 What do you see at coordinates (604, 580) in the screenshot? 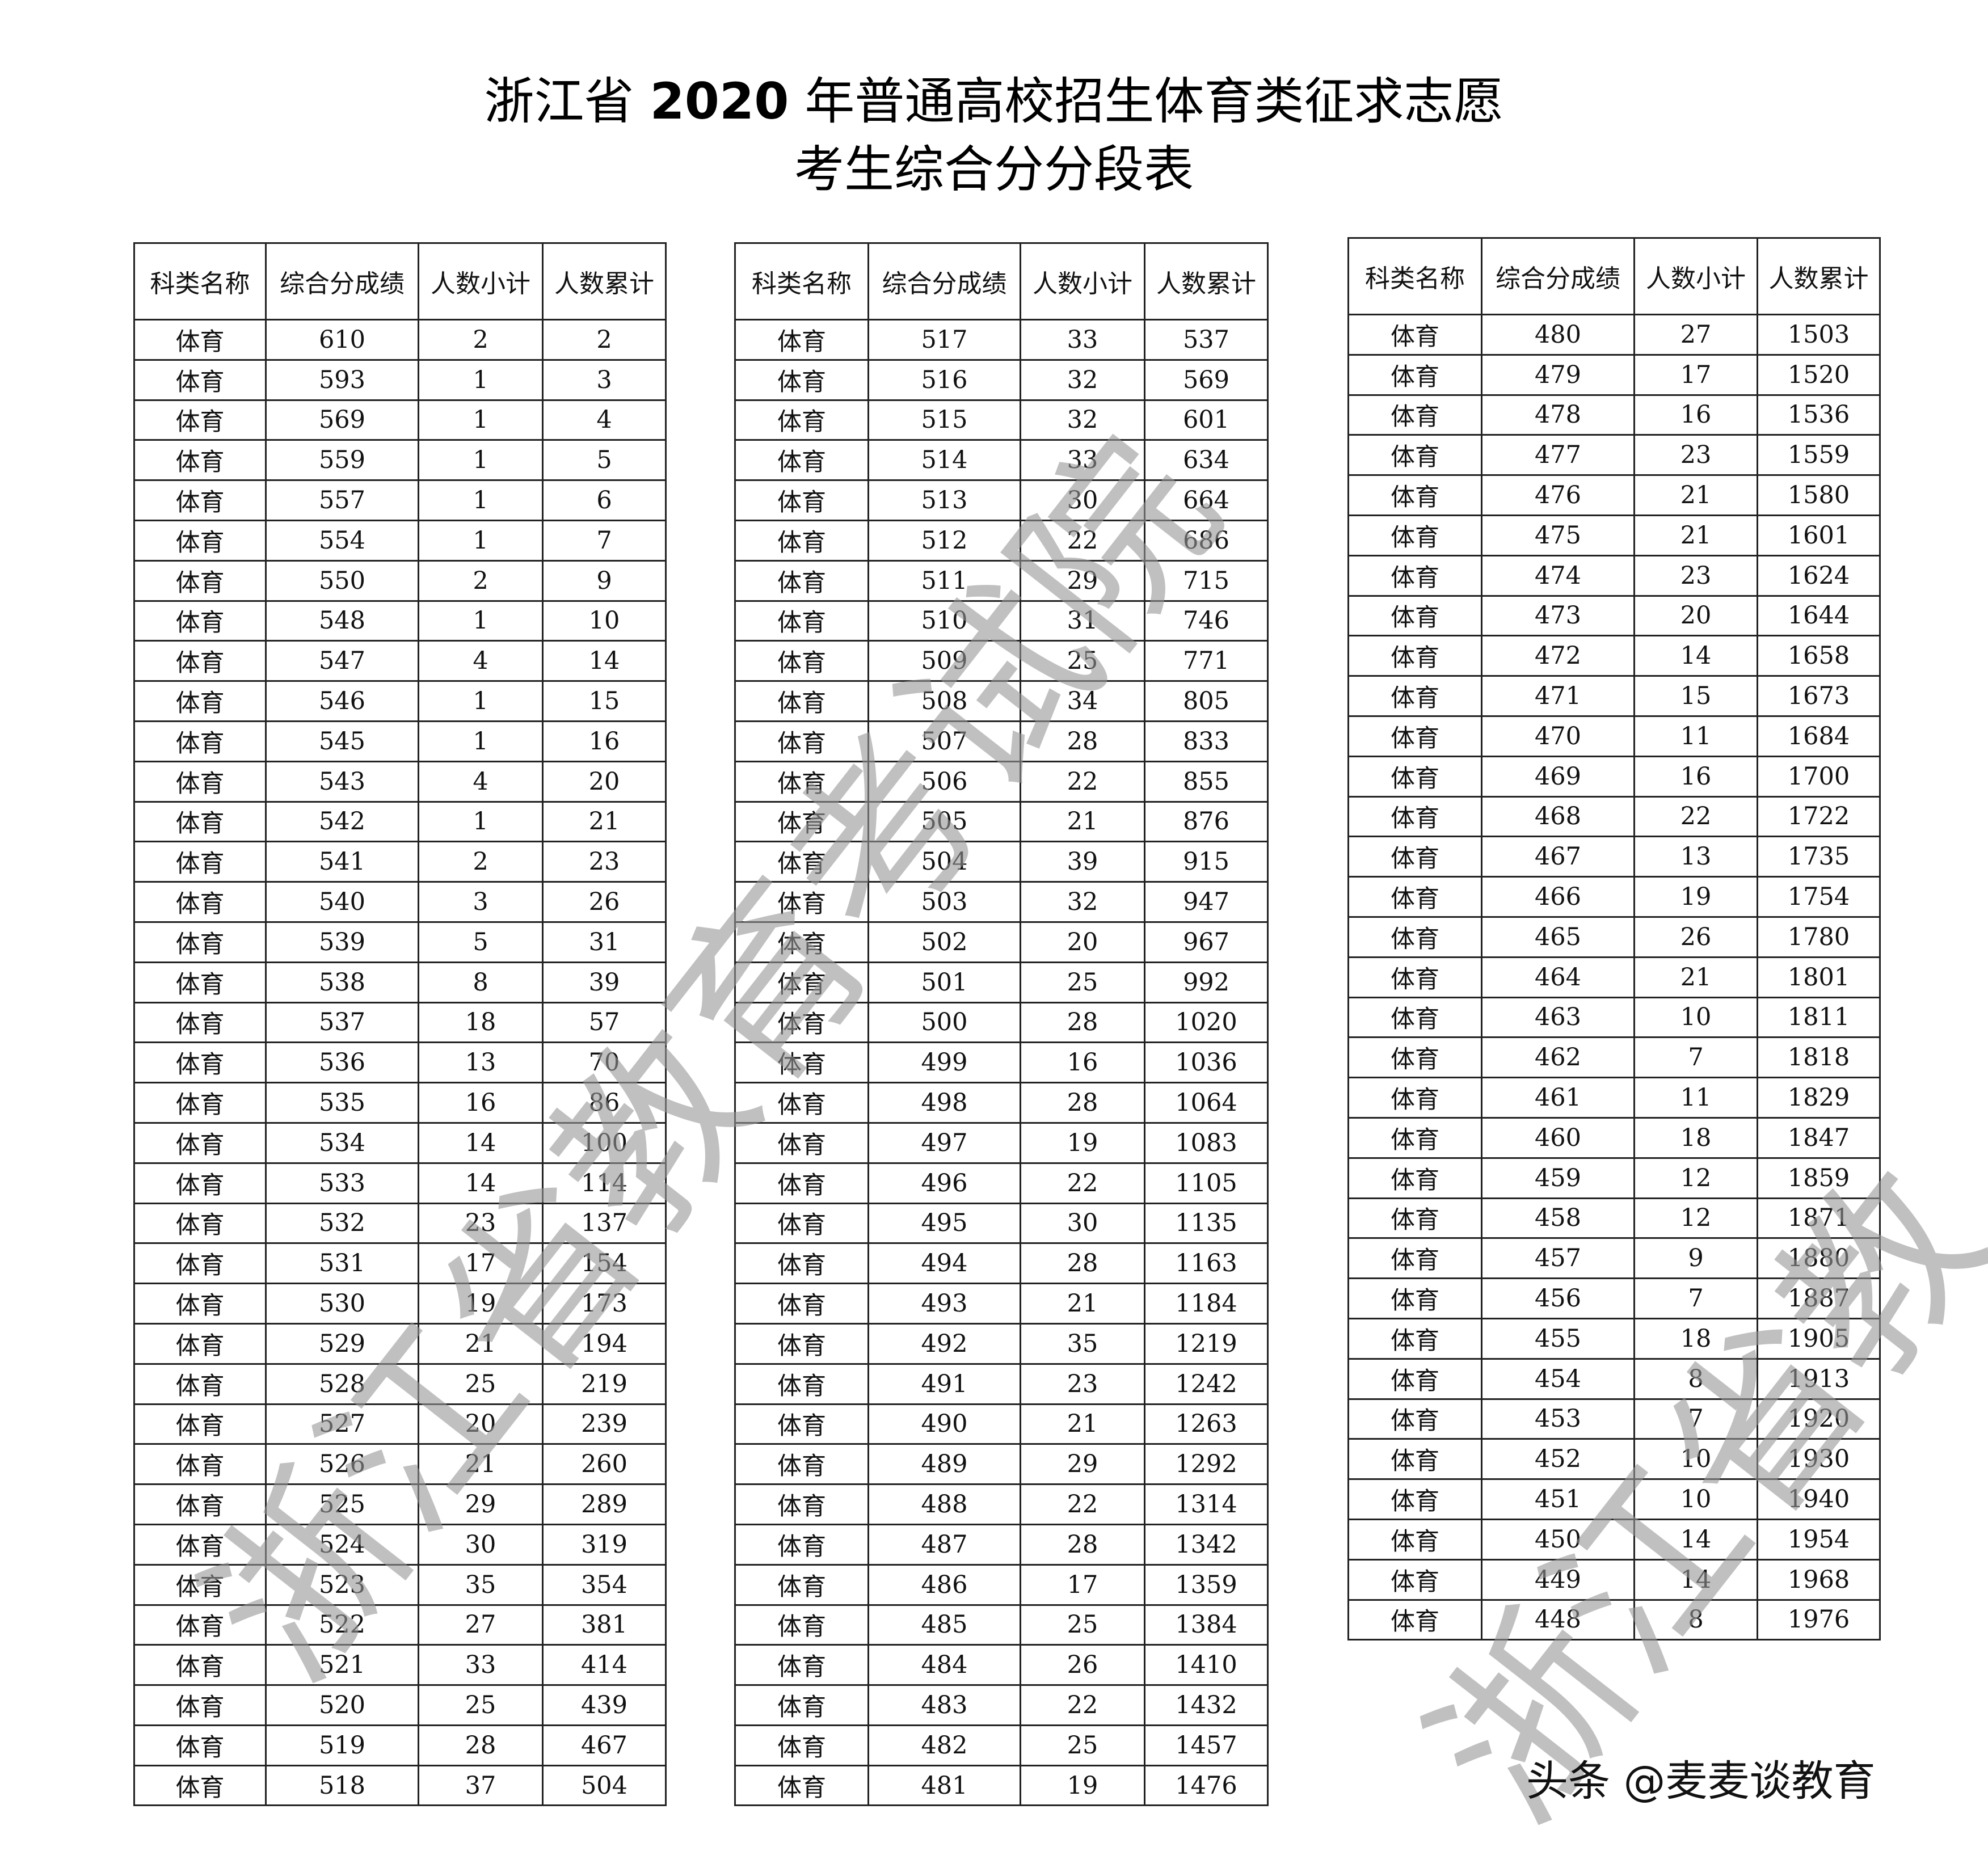
I see `cumulative-cell: 9` at bounding box center [604, 580].